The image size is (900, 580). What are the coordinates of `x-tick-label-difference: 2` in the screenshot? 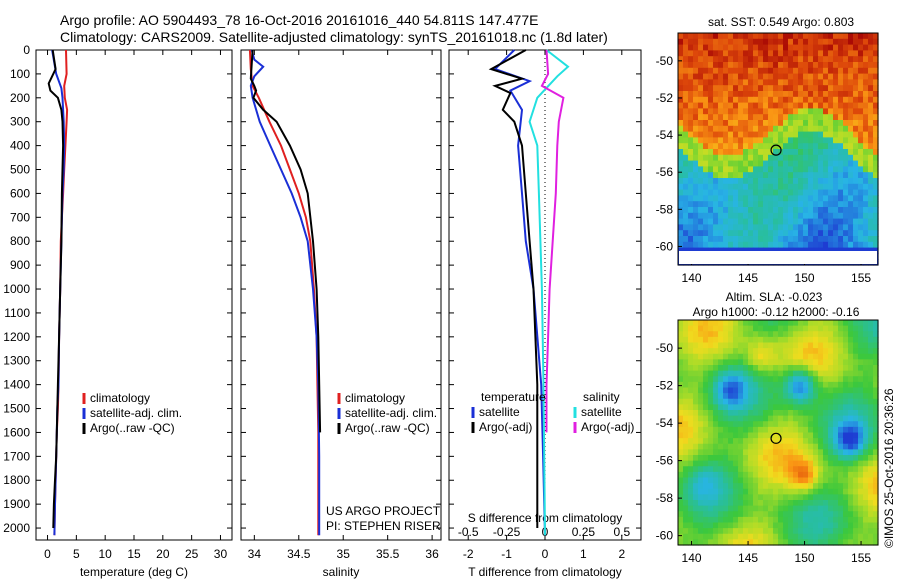 It's located at (621, 554).